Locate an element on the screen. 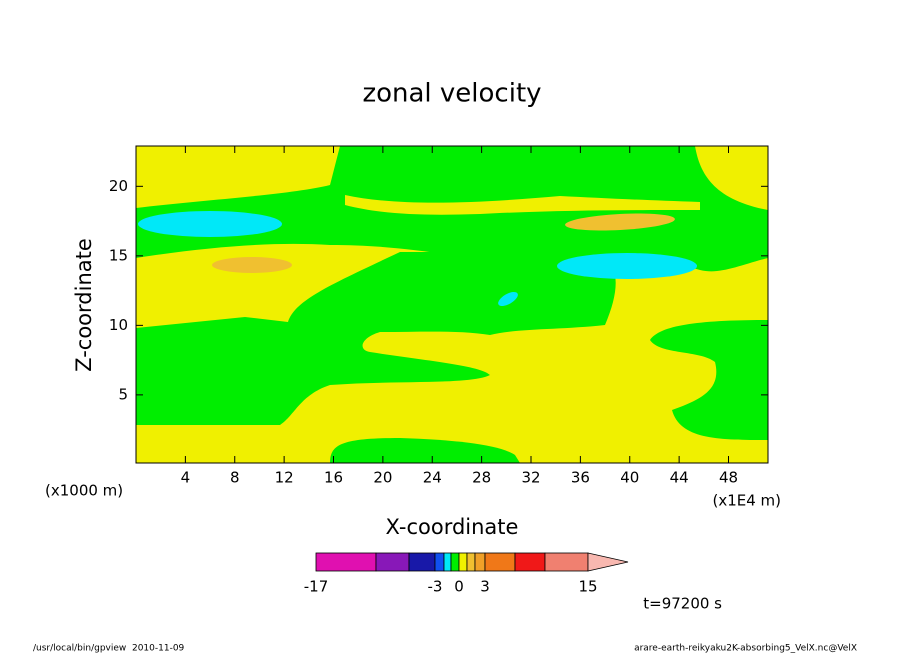 Image resolution: width=904 pixels, height=654 pixels. x-axis-label: X-coordinate is located at coordinates (452, 527).